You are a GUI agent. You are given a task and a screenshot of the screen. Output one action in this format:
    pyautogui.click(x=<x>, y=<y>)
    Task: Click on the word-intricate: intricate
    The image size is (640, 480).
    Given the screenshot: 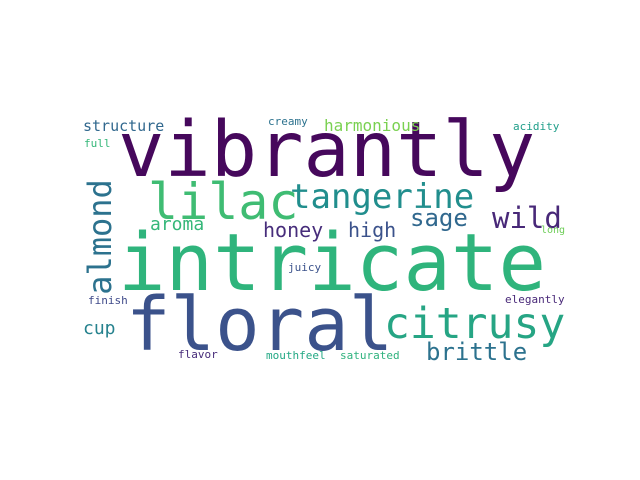 What is the action you would take?
    pyautogui.click(x=332, y=263)
    